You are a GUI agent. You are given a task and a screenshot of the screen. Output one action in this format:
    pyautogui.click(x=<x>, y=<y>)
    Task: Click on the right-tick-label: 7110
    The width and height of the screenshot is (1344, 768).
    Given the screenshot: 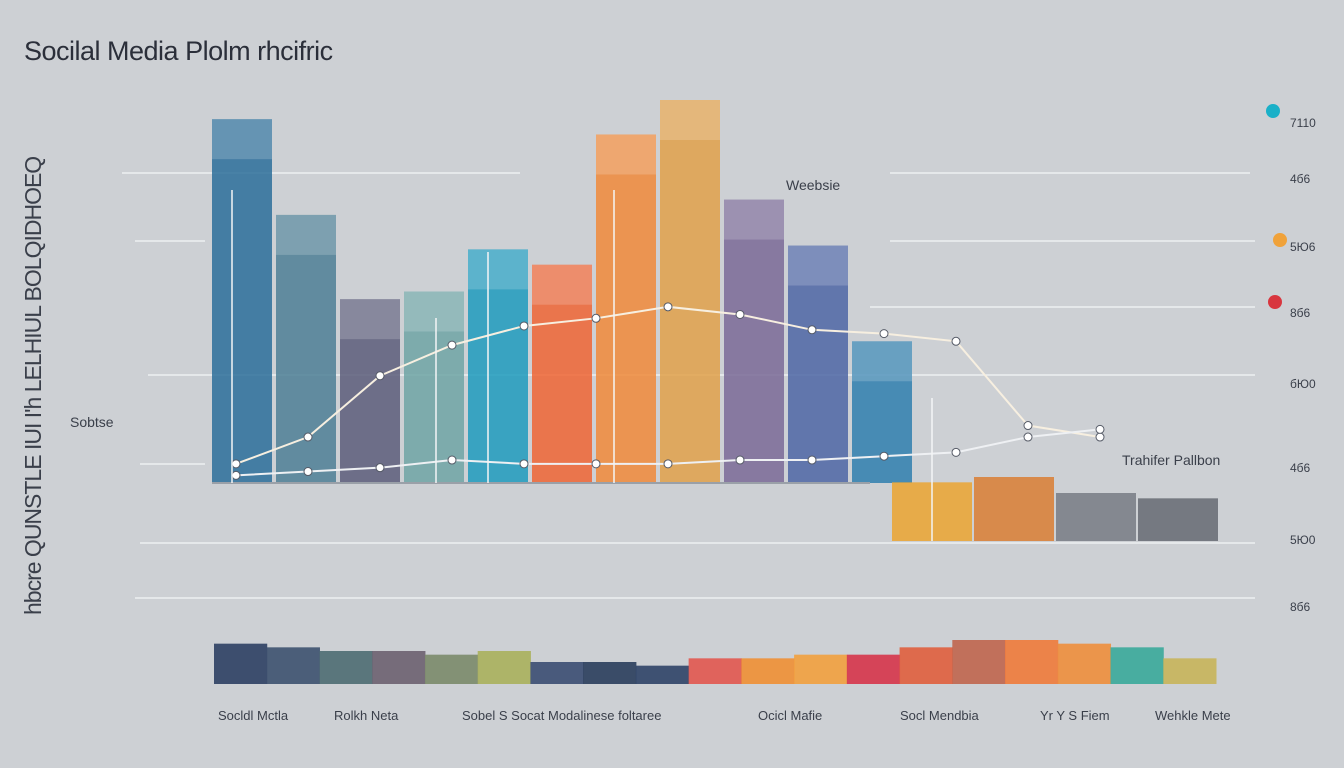 What is the action you would take?
    pyautogui.click(x=1303, y=123)
    